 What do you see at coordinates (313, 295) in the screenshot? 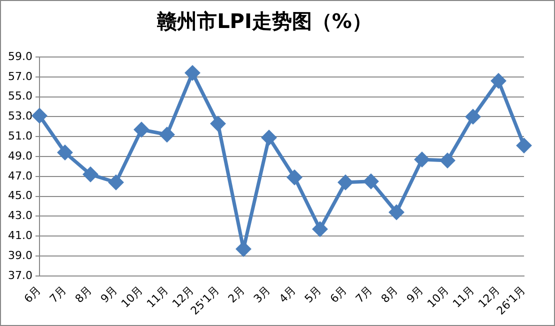
I see `x-tick-label: 5月` at bounding box center [313, 295].